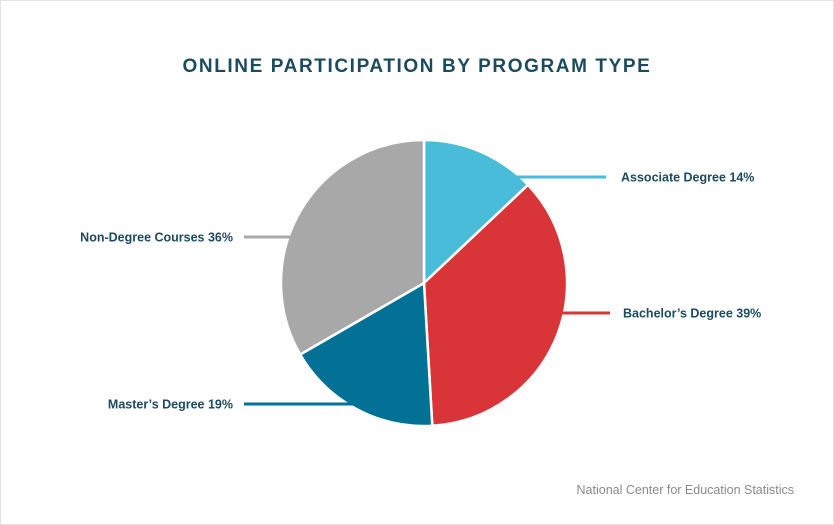  Describe the element at coordinates (156, 238) in the screenshot. I see `slice-label-4: Non-Degree Courses 36%` at that location.